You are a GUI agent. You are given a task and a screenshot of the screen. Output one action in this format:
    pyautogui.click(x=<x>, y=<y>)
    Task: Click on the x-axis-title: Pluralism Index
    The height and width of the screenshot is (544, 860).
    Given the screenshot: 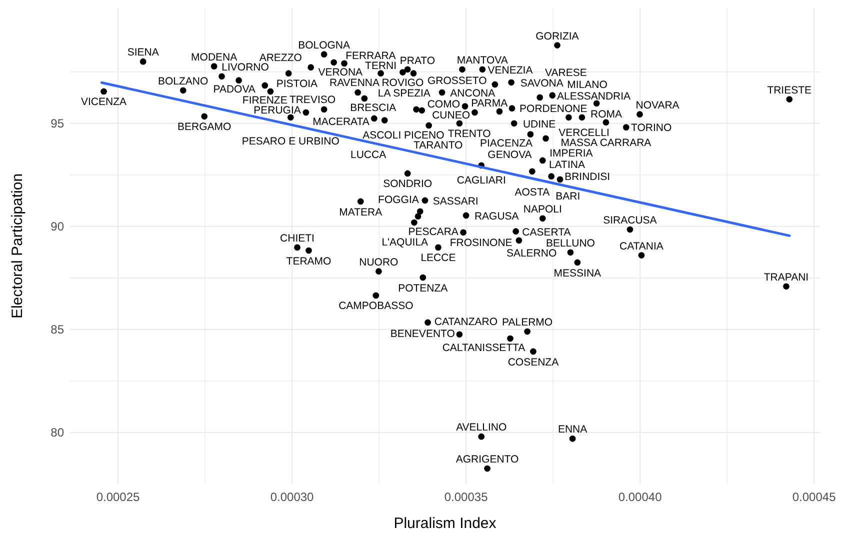 What is the action you would take?
    pyautogui.click(x=445, y=523)
    